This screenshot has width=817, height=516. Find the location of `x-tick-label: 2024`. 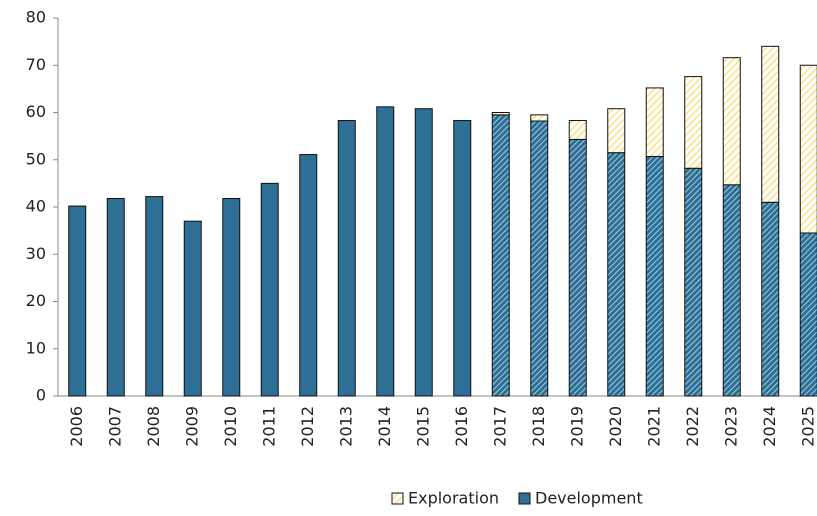

x-tick-label: 2024 is located at coordinates (769, 426).